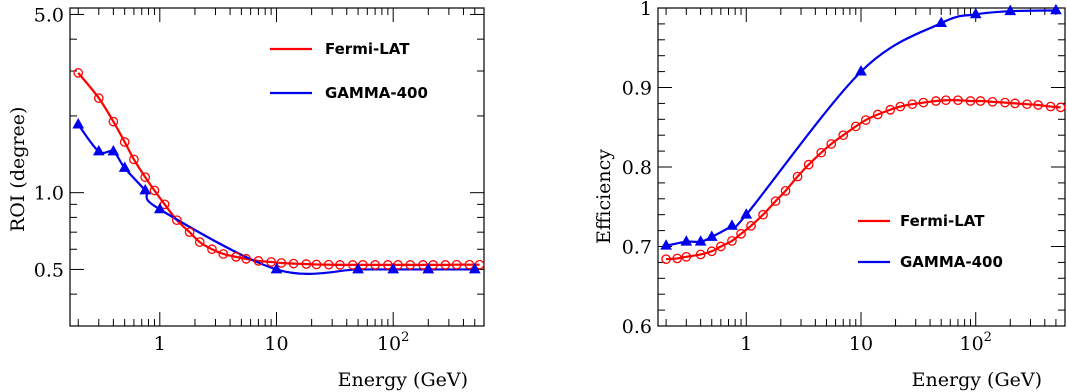  I want to click on efficiency-x-axis-label: Energy (GeV), so click(977, 380).